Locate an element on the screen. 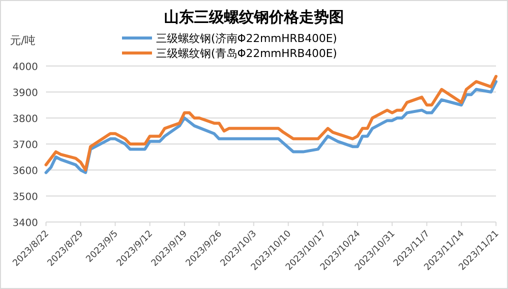 The image size is (508, 289). legend-label: 三级螺纹钢(济南Φ22mmHRB400E) is located at coordinates (247, 38).